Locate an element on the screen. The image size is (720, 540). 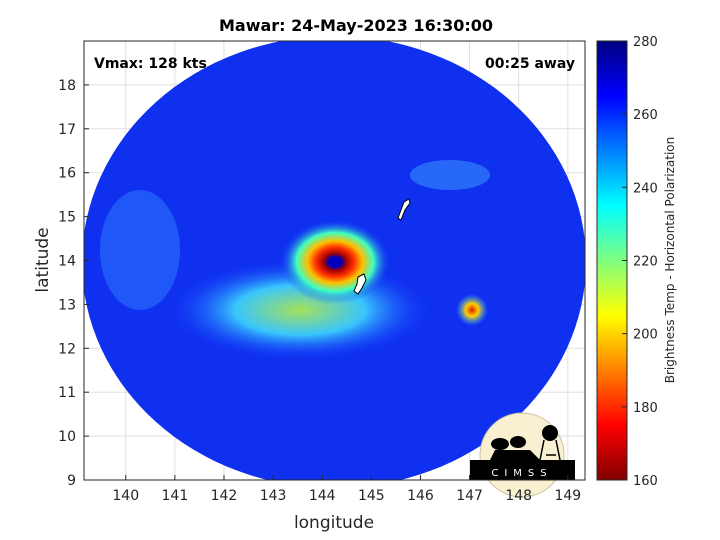
cimss-logo: CIMSS is located at coordinates (522, 455).